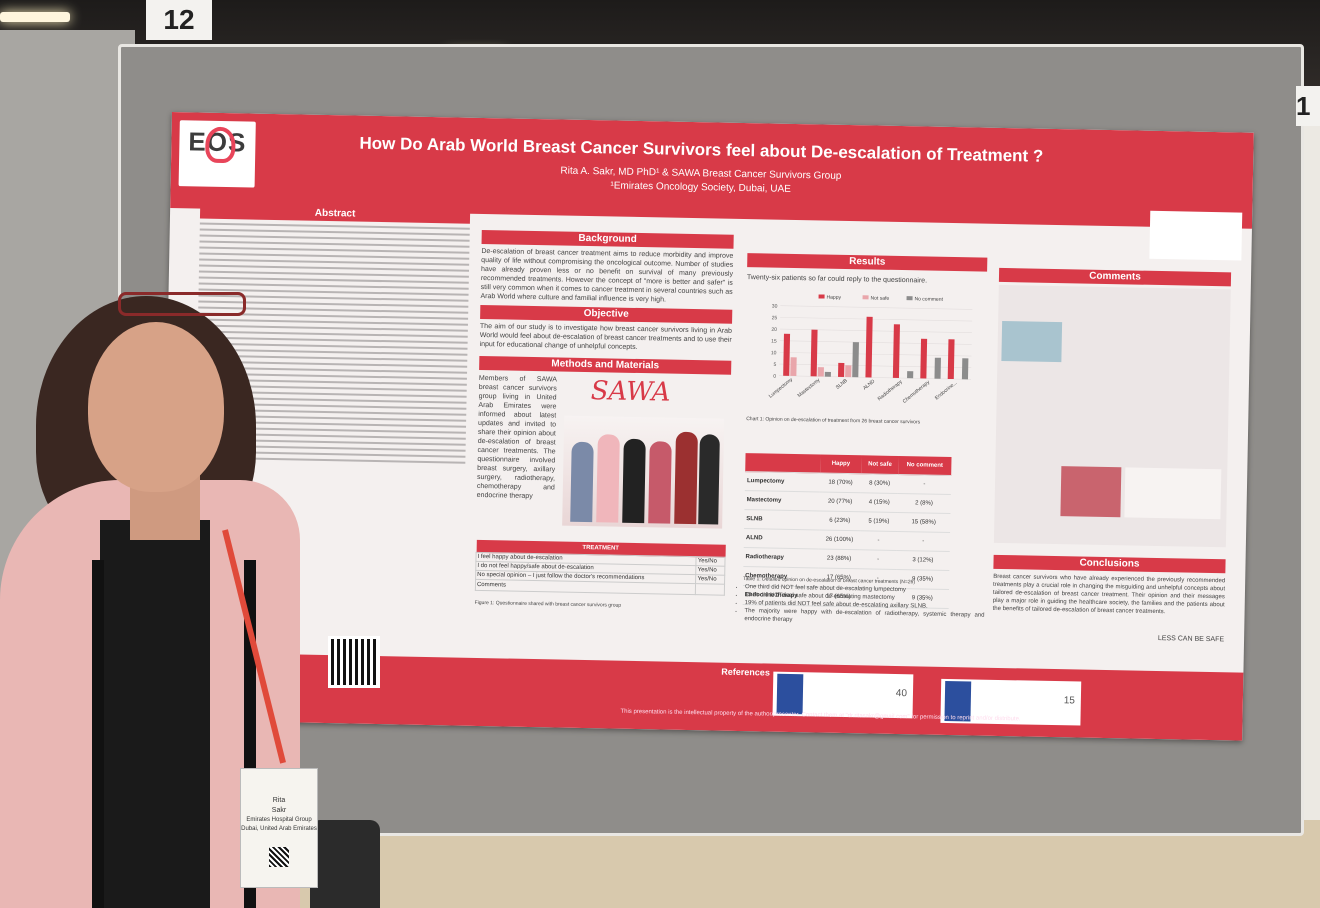  I want to click on board-number-right: 1, so click(1308, 106).